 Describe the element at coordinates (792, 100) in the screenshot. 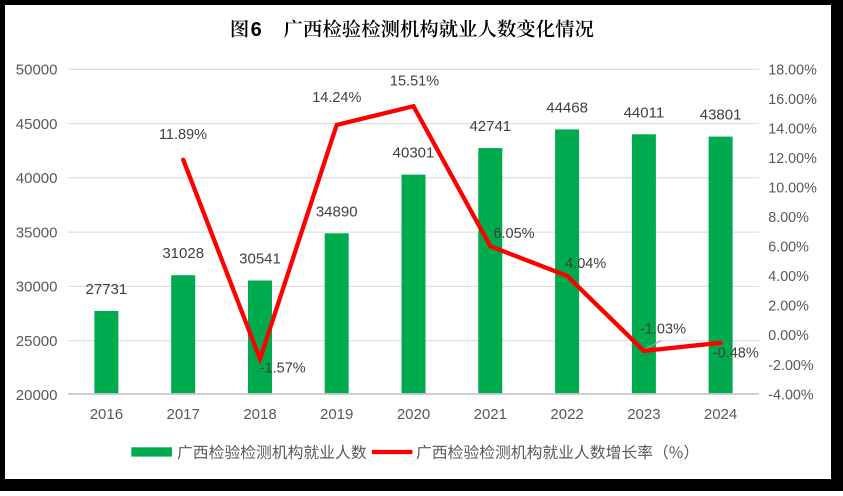

I see `svg-text: 16.00%` at that location.